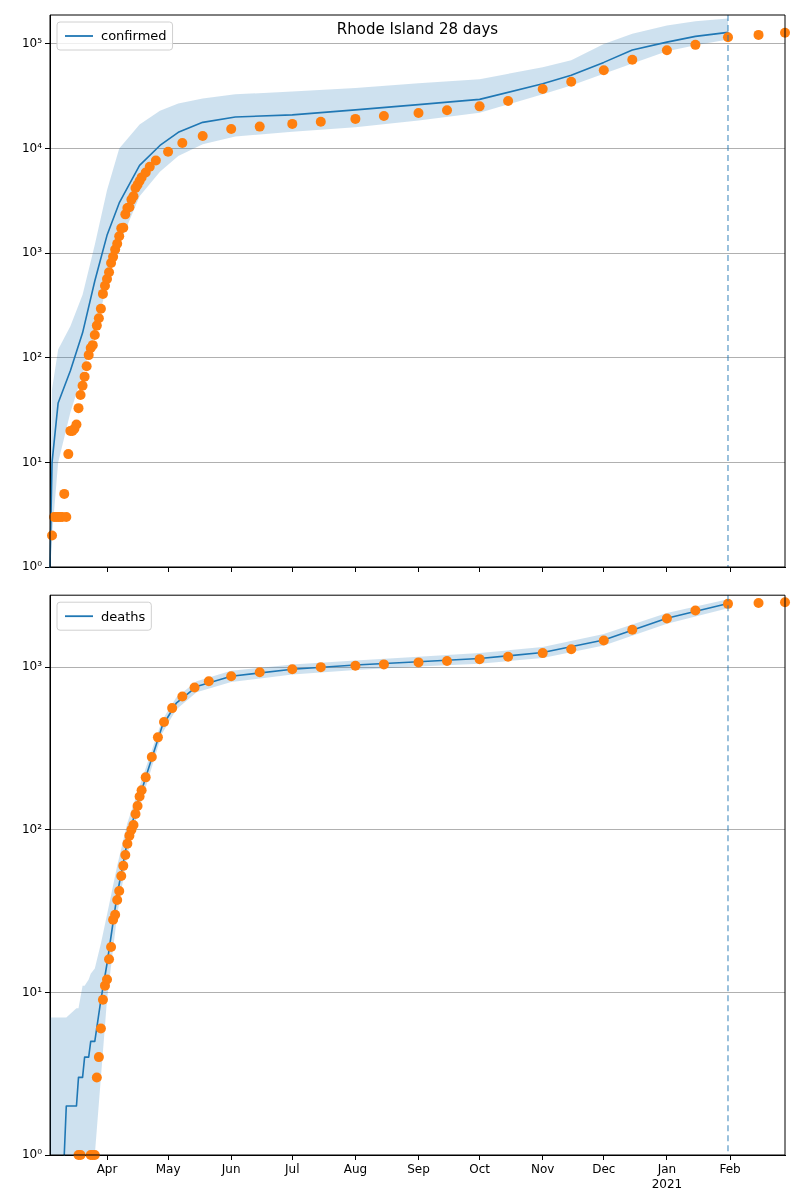 The height and width of the screenshot is (1200, 800). What do you see at coordinates (292, 1169) in the screenshot?
I see `x-tick-label: Jul` at bounding box center [292, 1169].